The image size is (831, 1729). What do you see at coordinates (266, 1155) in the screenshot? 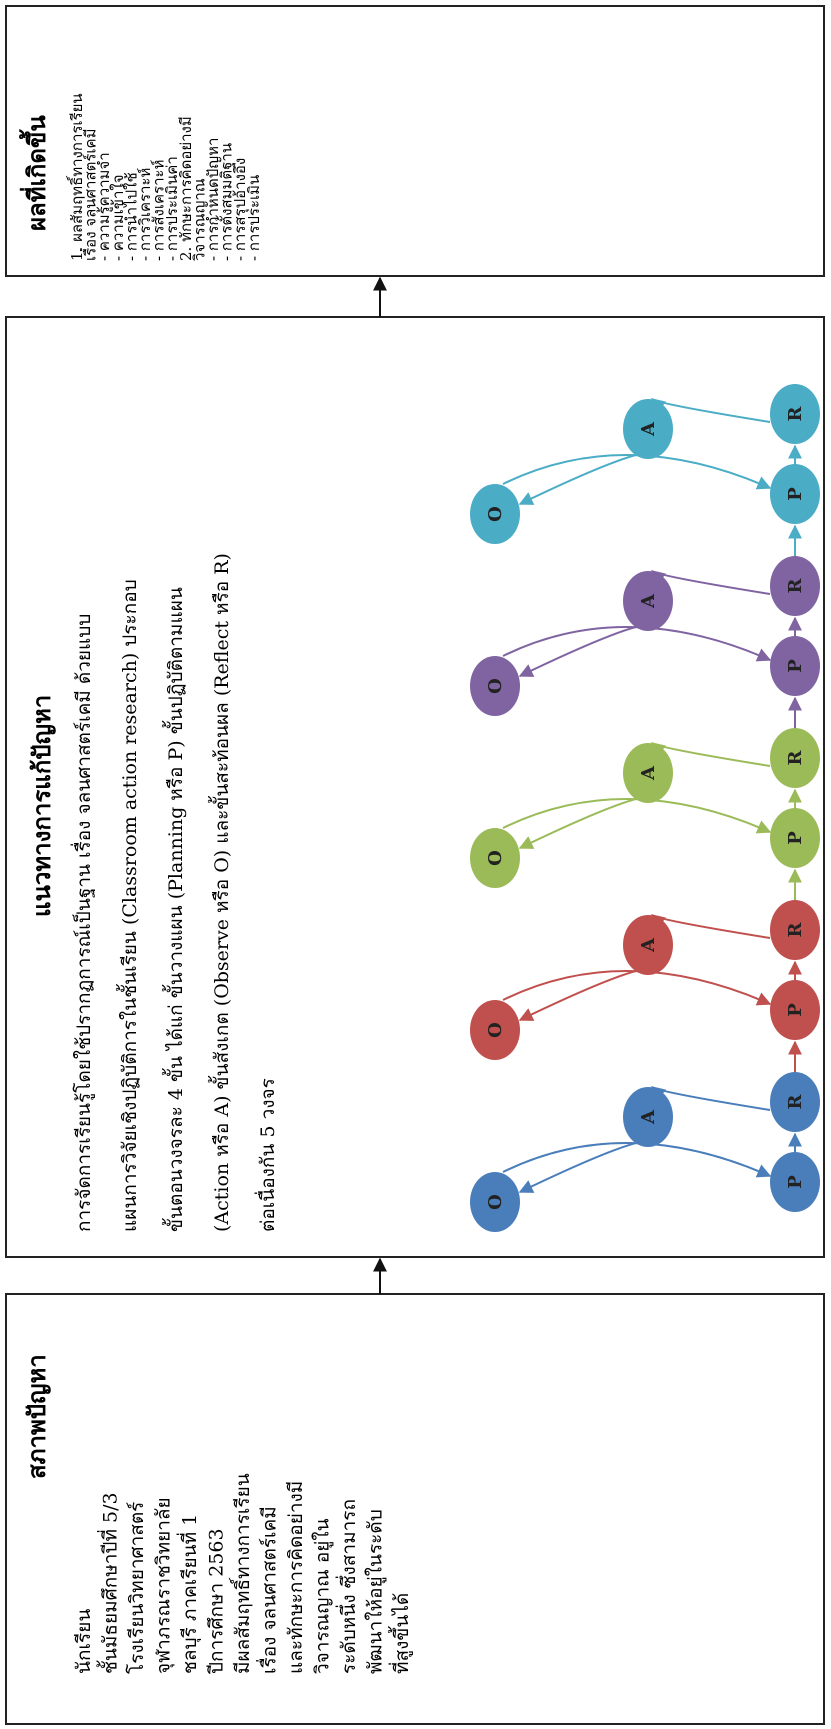
I see `solution-line: ต่อเนื่องกัน 5 วงจร` at bounding box center [266, 1155].